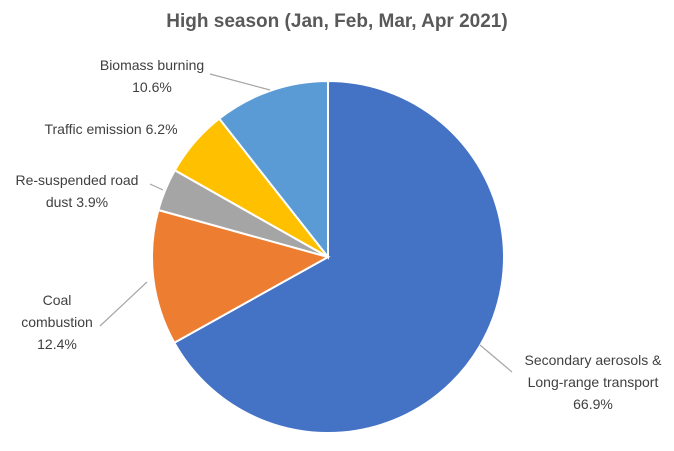 The height and width of the screenshot is (451, 674). What do you see at coordinates (161, 129) in the screenshot?
I see `value-label: 6.2%` at bounding box center [161, 129].